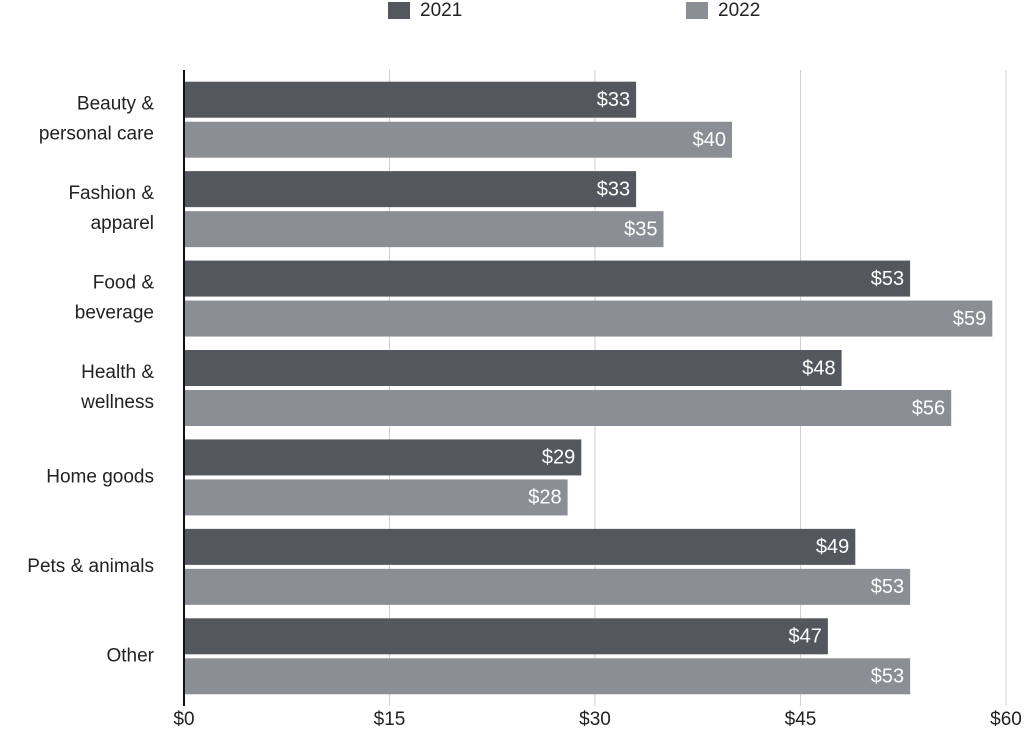 The image size is (1024, 732). What do you see at coordinates (130, 655) in the screenshot?
I see `y-tick-label: Other` at bounding box center [130, 655].